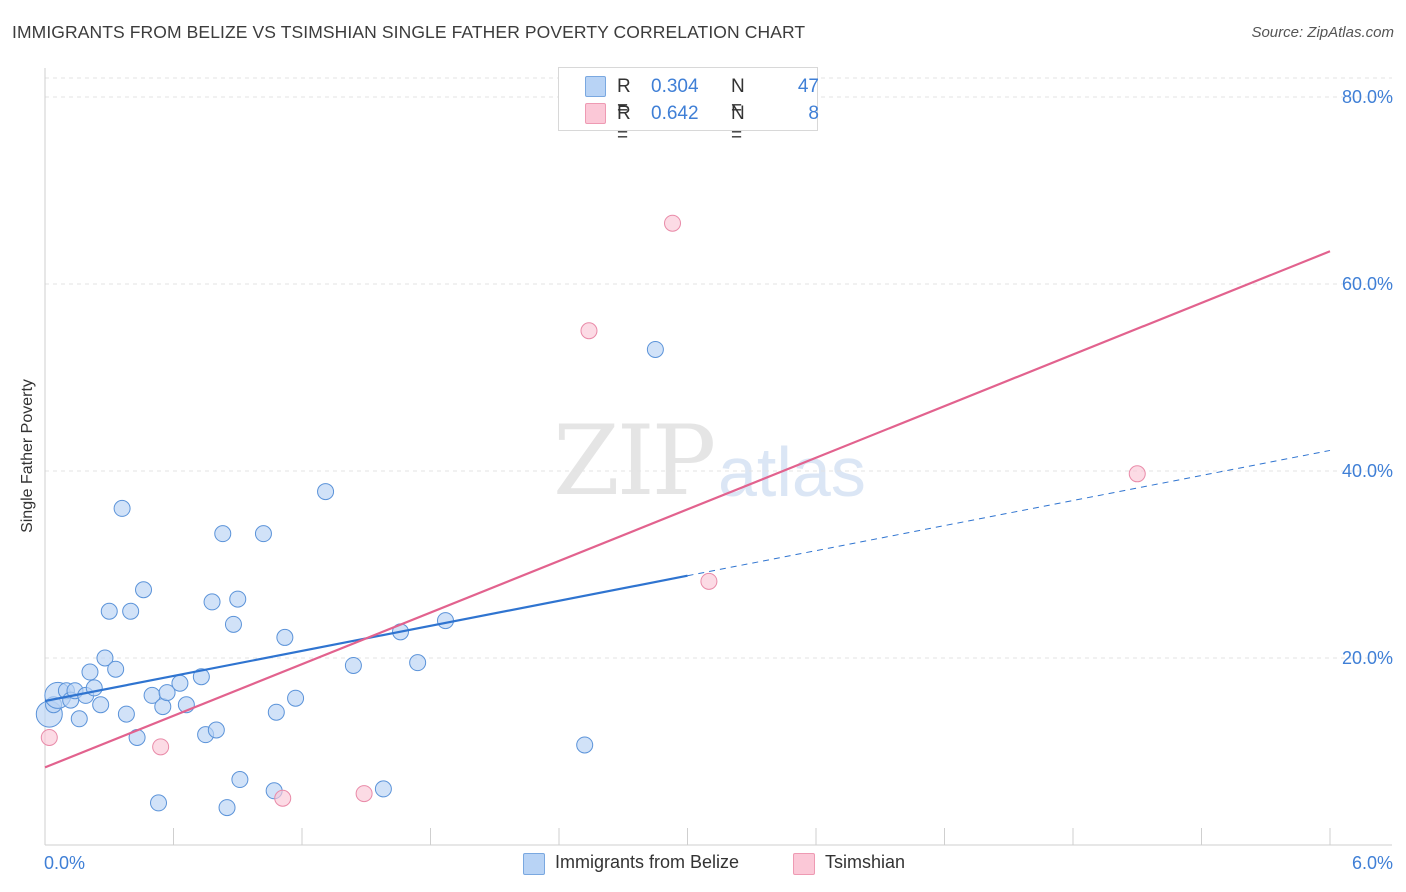 Image resolution: width=1406 pixels, height=892 pixels. I want to click on legend-n-value: 8, so click(813, 113).